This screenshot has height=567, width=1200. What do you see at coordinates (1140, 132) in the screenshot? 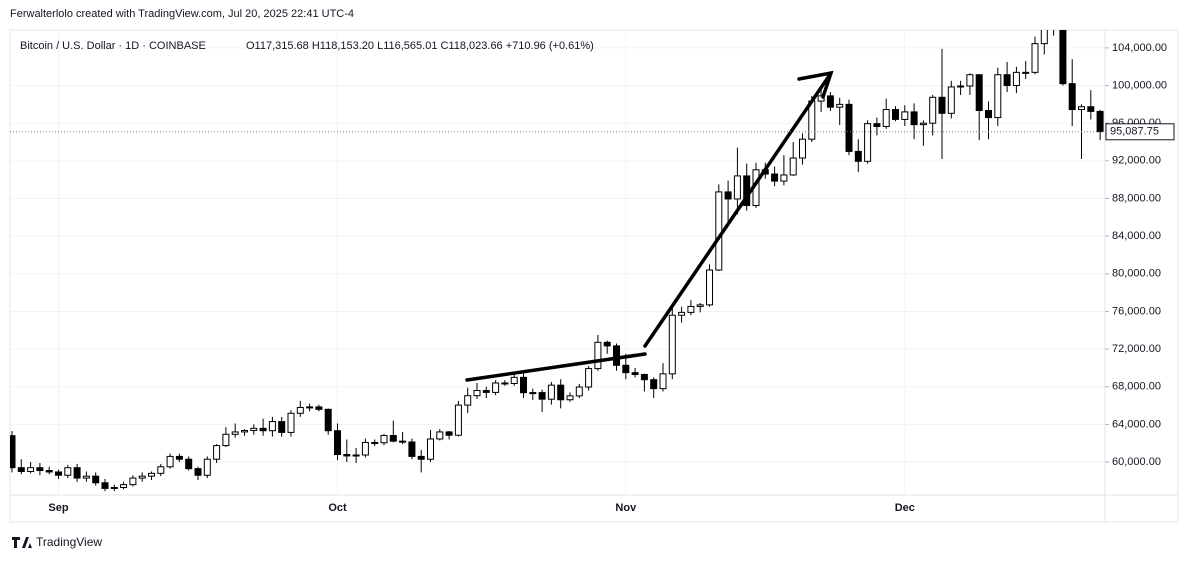
I see `last-price-box` at bounding box center [1140, 132].